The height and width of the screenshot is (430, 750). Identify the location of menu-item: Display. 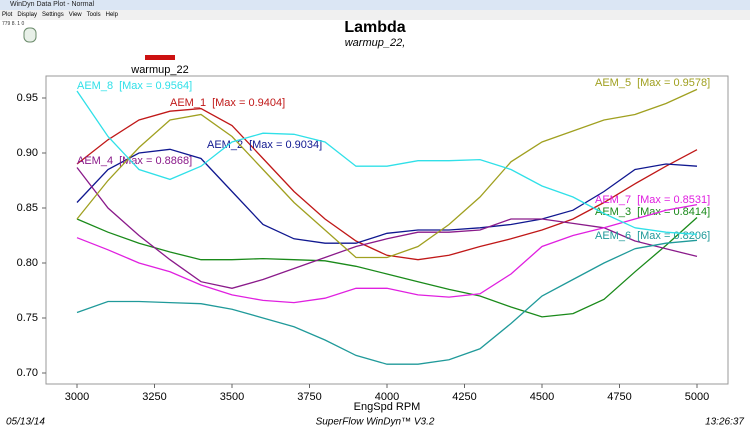
(27, 15).